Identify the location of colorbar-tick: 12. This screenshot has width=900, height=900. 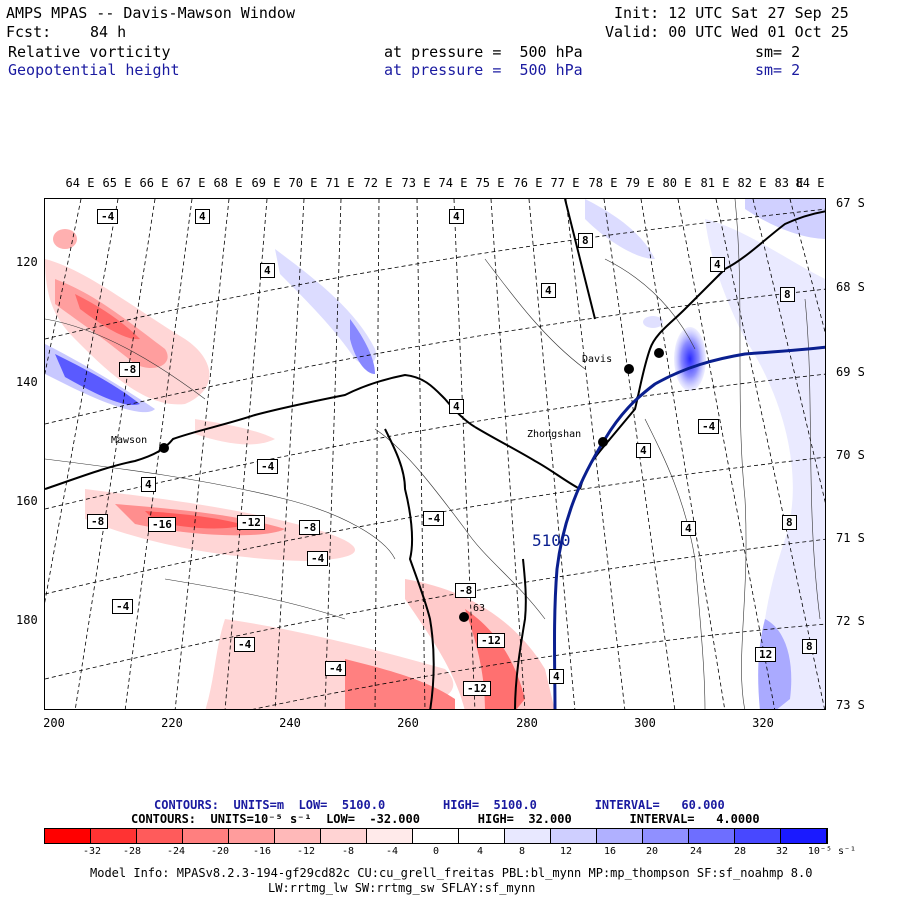
(566, 851).